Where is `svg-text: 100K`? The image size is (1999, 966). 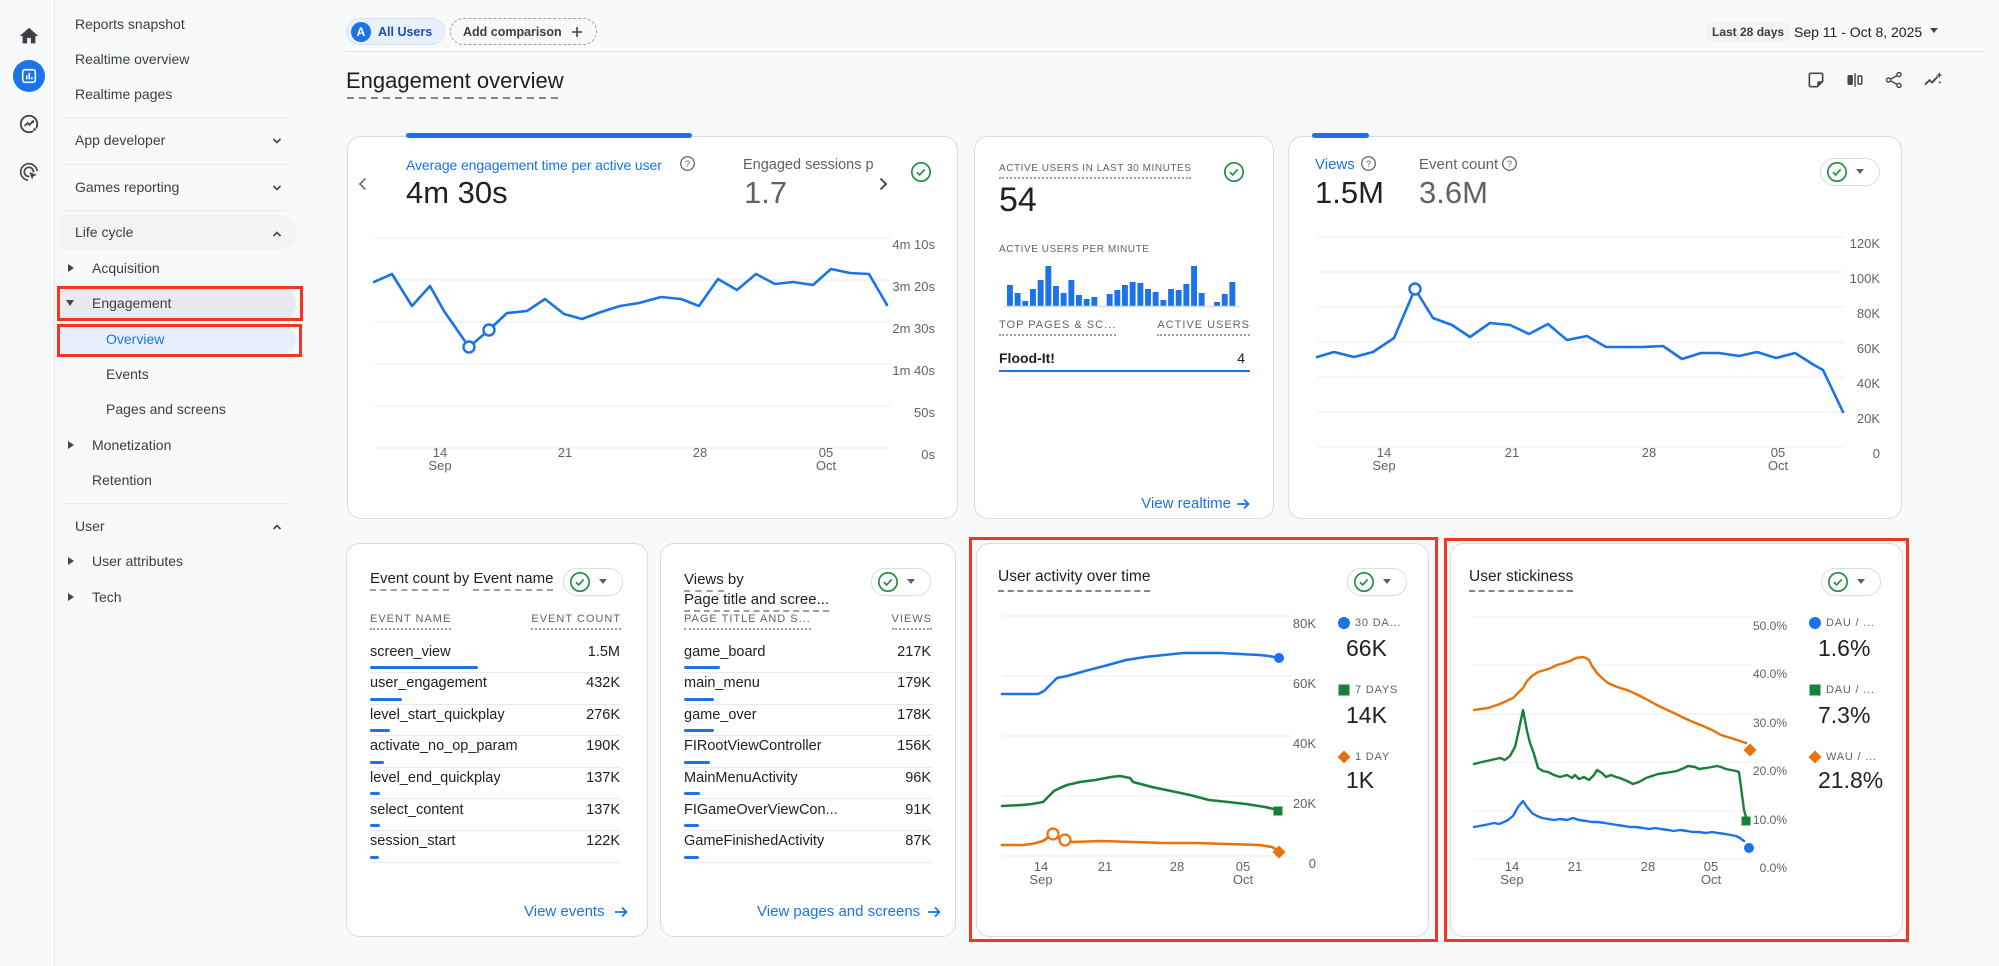 svg-text: 100K is located at coordinates (1865, 278).